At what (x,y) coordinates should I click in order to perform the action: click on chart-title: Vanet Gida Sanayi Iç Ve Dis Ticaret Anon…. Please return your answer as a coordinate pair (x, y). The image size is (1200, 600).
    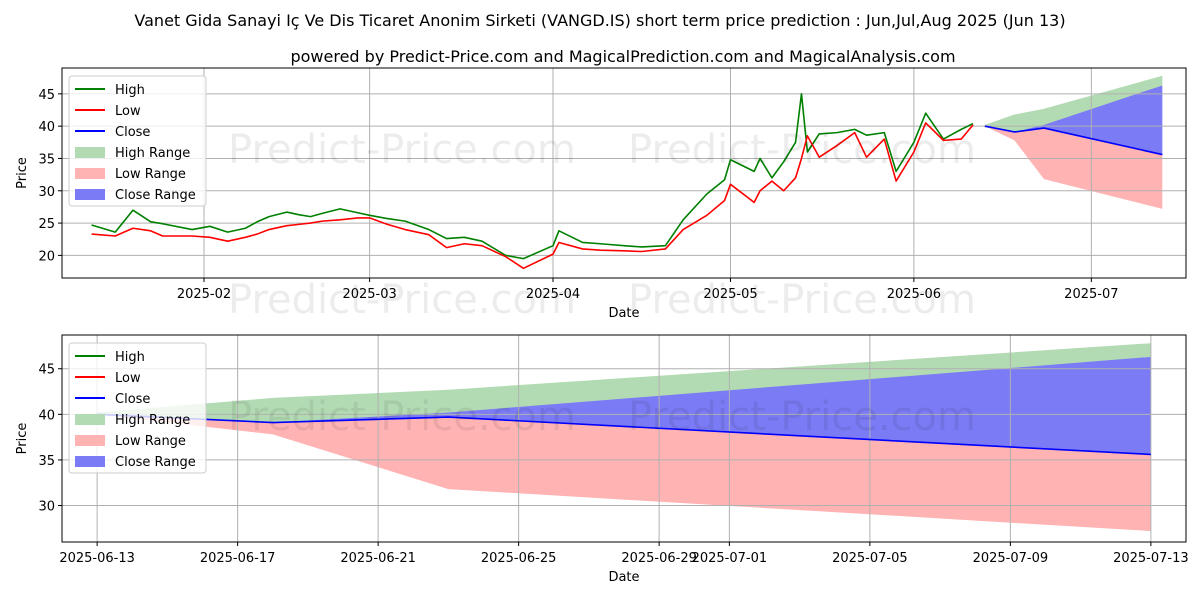
    Looking at the image, I should click on (599, 20).